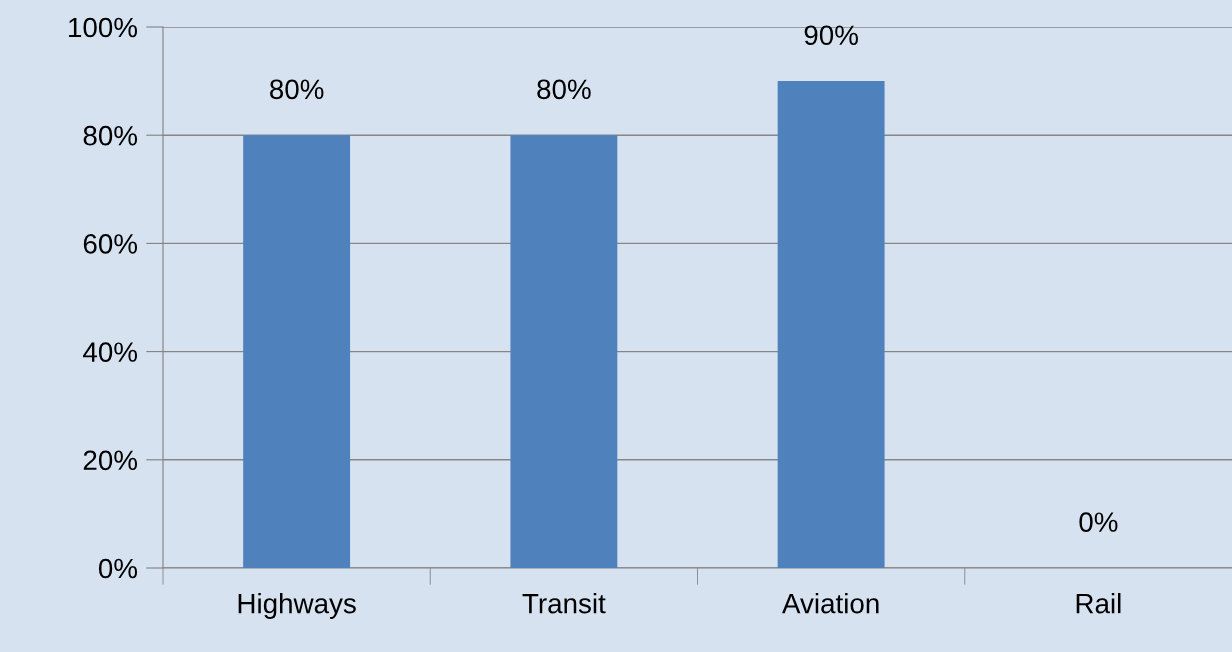 Image resolution: width=1232 pixels, height=652 pixels. I want to click on x-tick-label: Rail, so click(1098, 603).